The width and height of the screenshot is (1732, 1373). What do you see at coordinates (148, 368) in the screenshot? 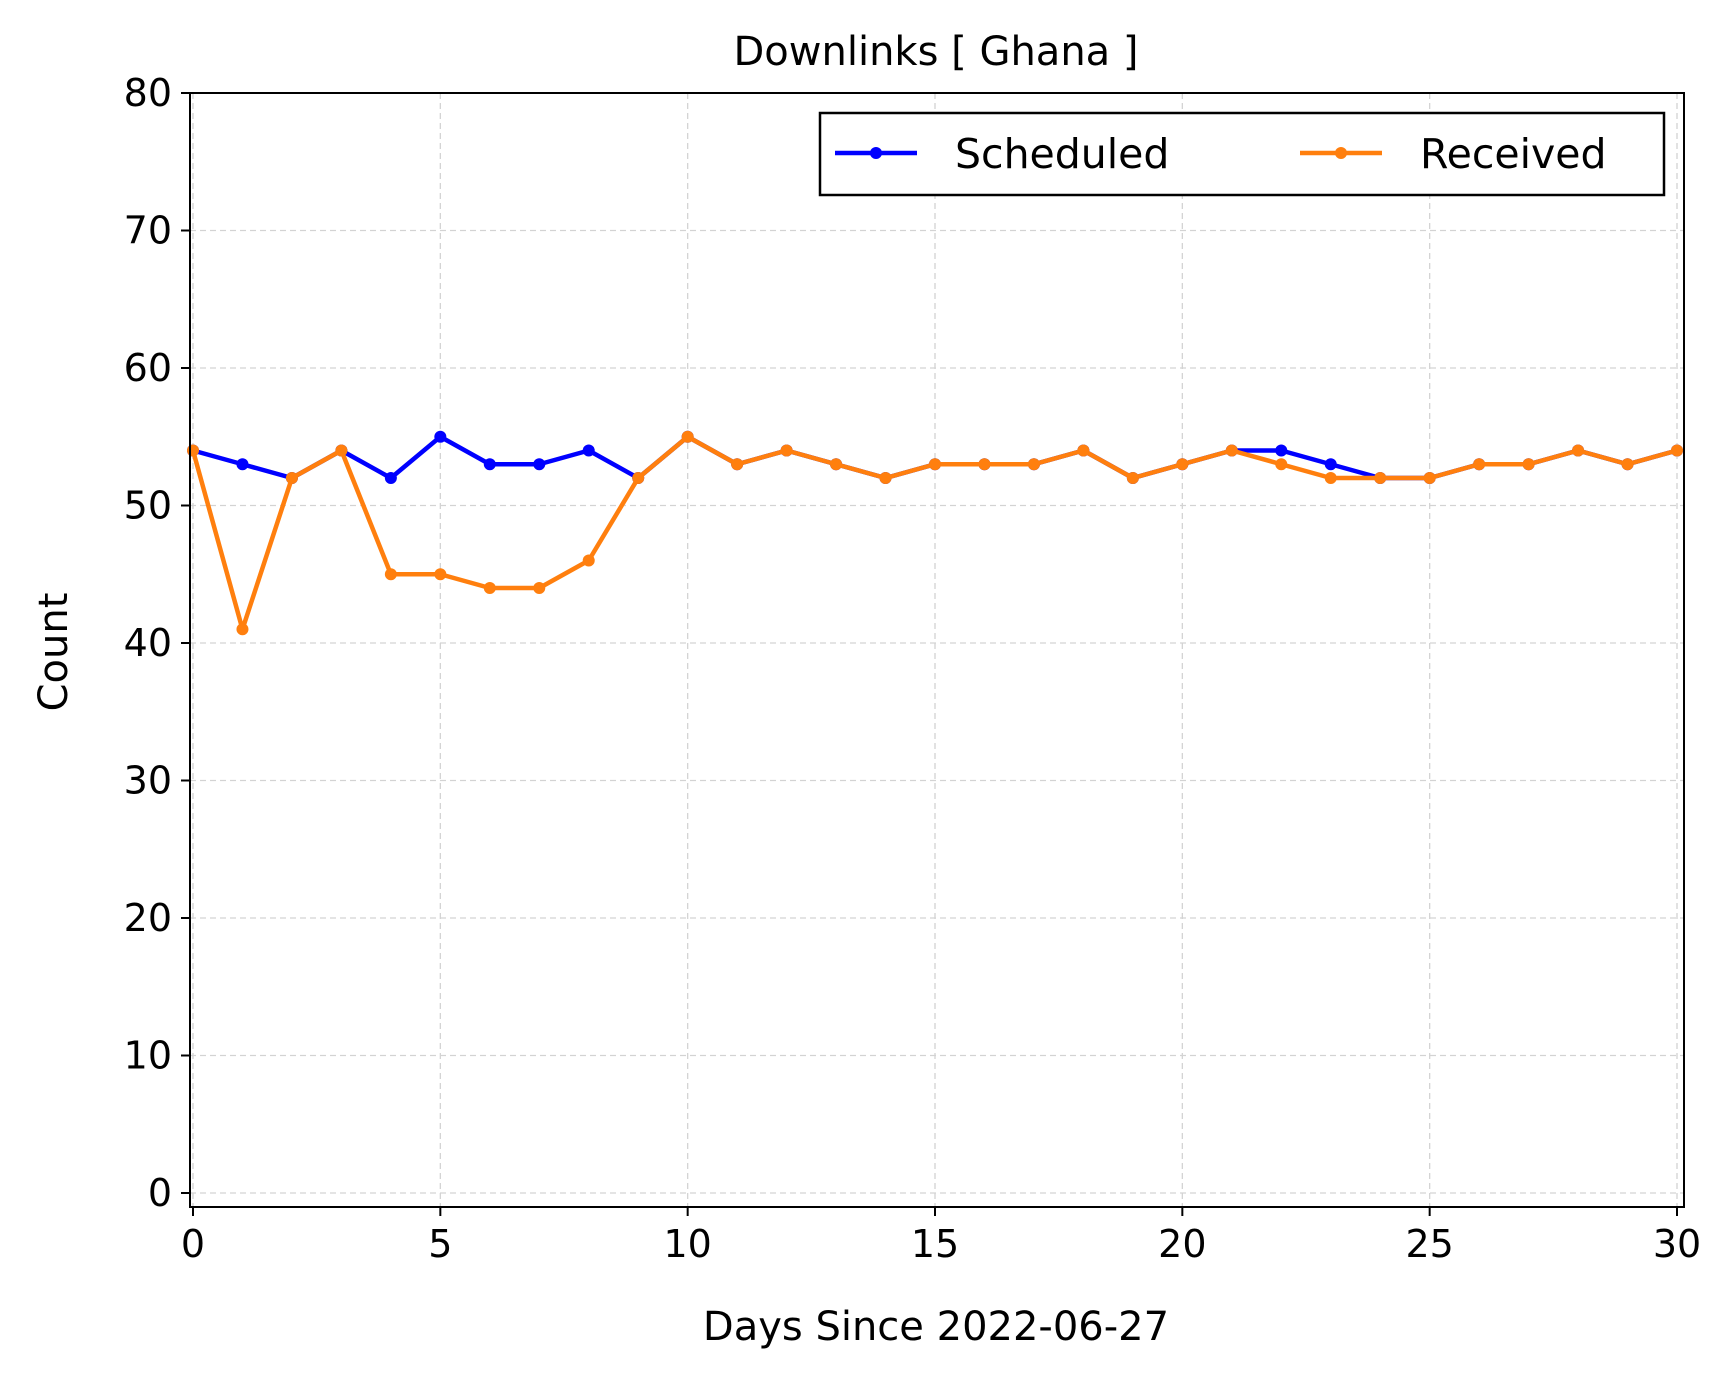
I see `y-tick-label: 60` at bounding box center [148, 368].